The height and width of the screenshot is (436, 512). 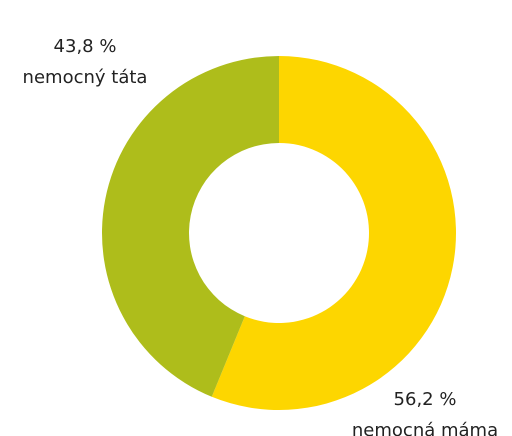 I want to click on category-label: nemocný táta, so click(x=85, y=77).